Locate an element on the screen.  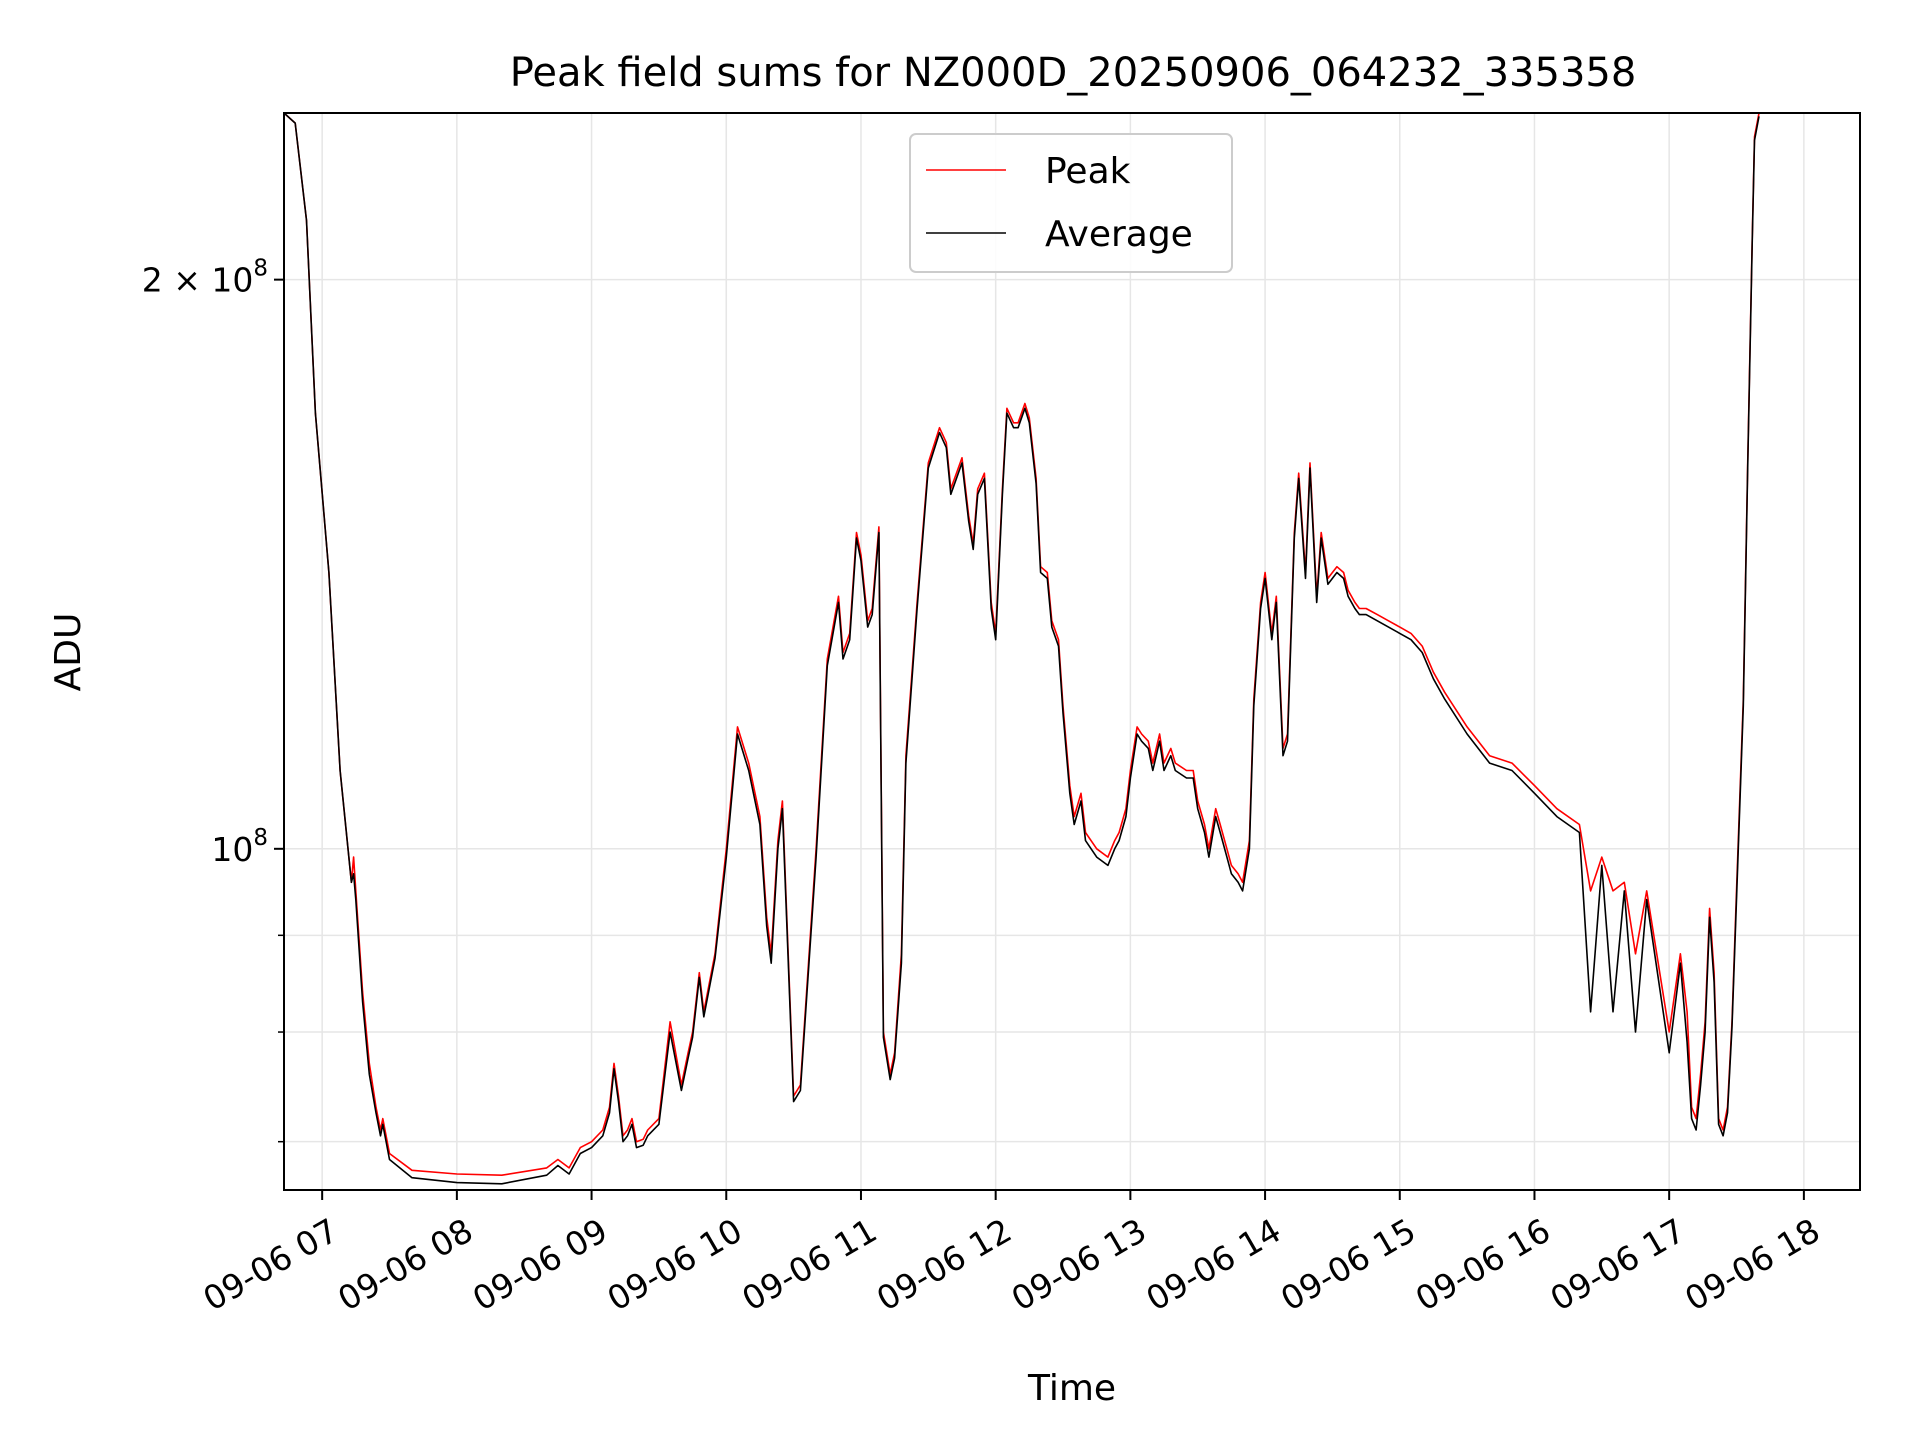
legend: Peak Average is located at coordinates (1071, 203).